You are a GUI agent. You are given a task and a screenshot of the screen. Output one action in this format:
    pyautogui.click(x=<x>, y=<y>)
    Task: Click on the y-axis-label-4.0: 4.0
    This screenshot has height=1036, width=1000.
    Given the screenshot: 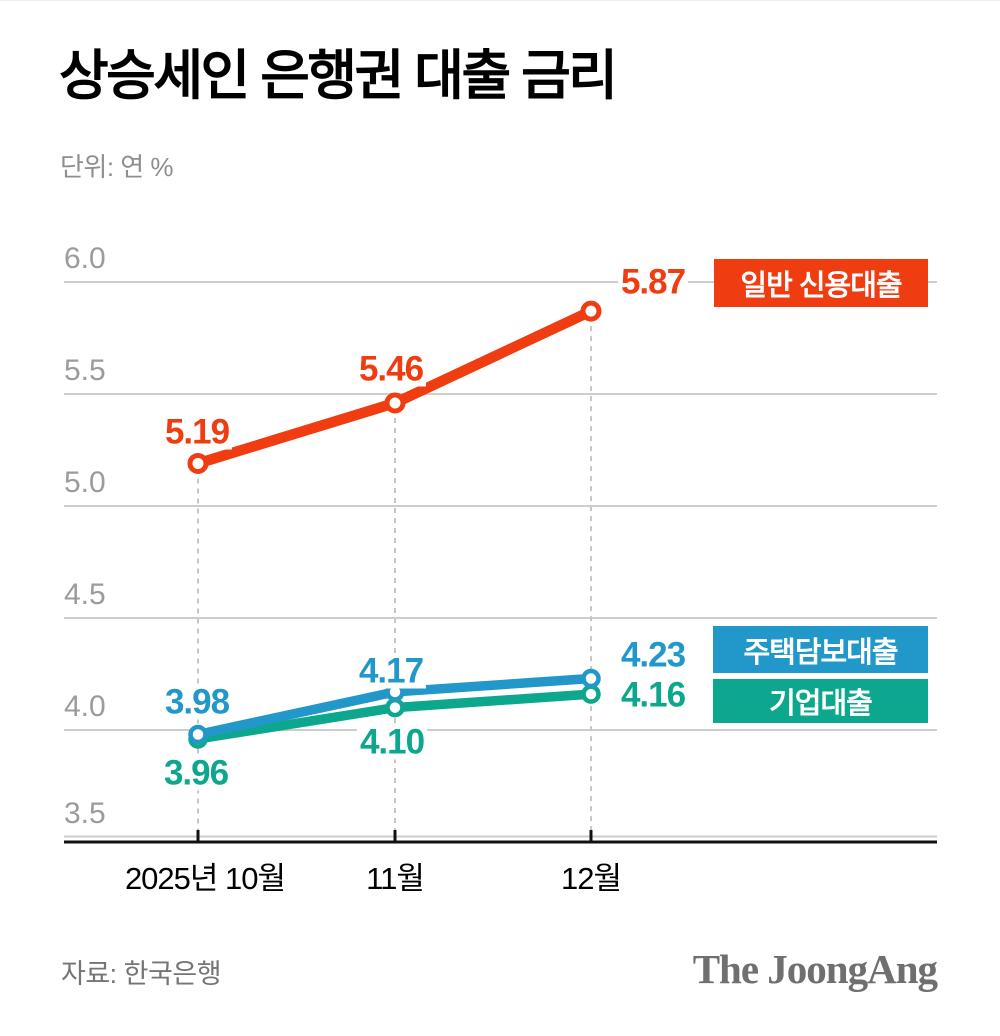 What is the action you would take?
    pyautogui.click(x=85, y=706)
    